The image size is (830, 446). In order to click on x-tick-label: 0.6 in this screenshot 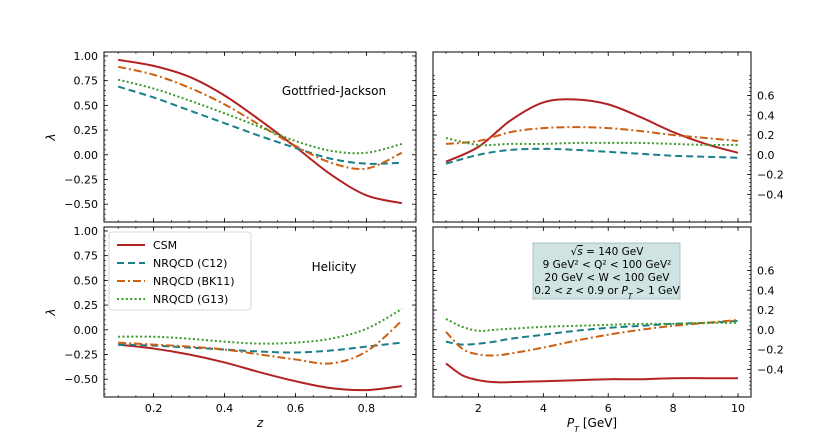, I will do `click(296, 408)`.